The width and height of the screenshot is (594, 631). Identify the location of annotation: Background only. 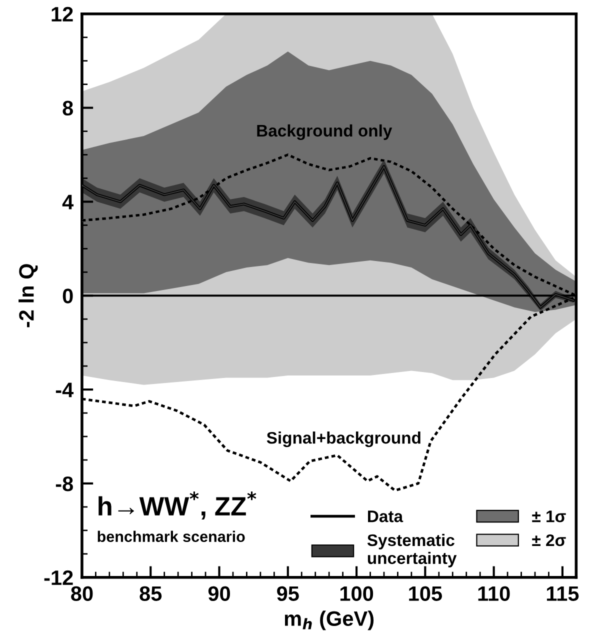
(324, 132).